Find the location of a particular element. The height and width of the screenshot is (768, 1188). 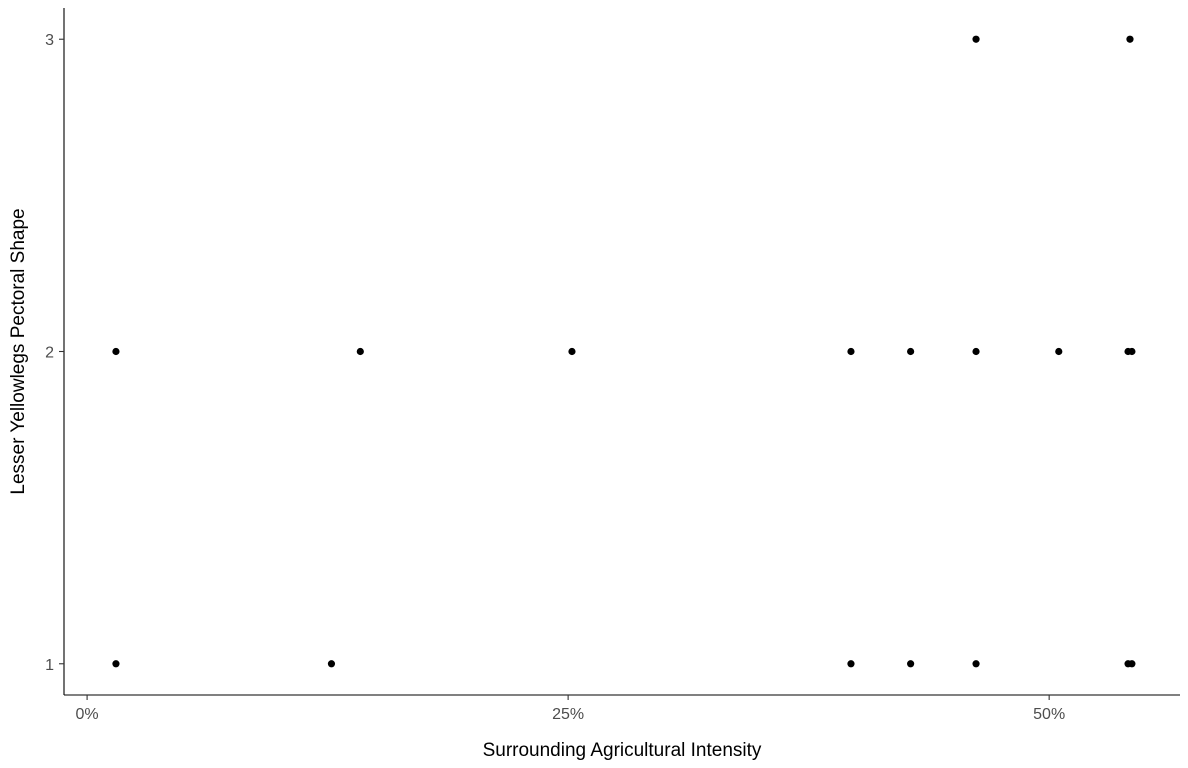

x-axis-ticks: 0% 25% 50% is located at coordinates (570, 709).